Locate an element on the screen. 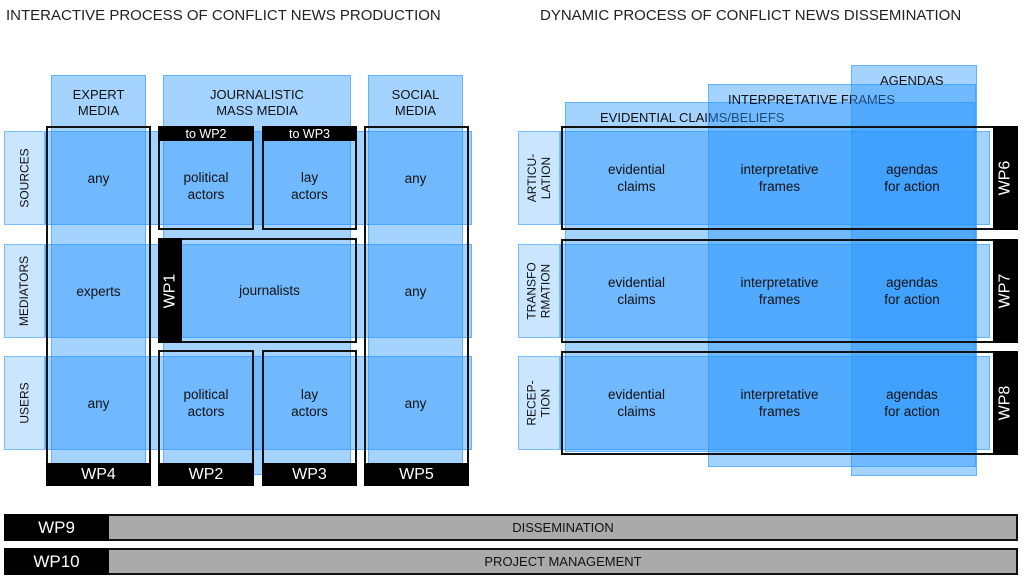  column-header: EXPERT MEDIA is located at coordinates (98, 102).